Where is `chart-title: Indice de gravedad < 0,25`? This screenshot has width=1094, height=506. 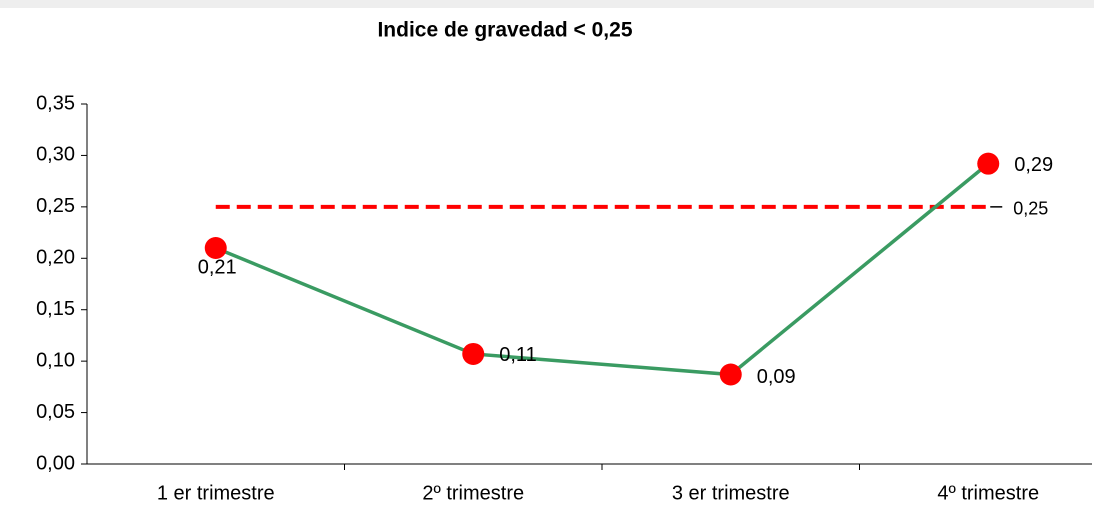
chart-title: Indice de gravedad < 0,25 is located at coordinates (504, 30).